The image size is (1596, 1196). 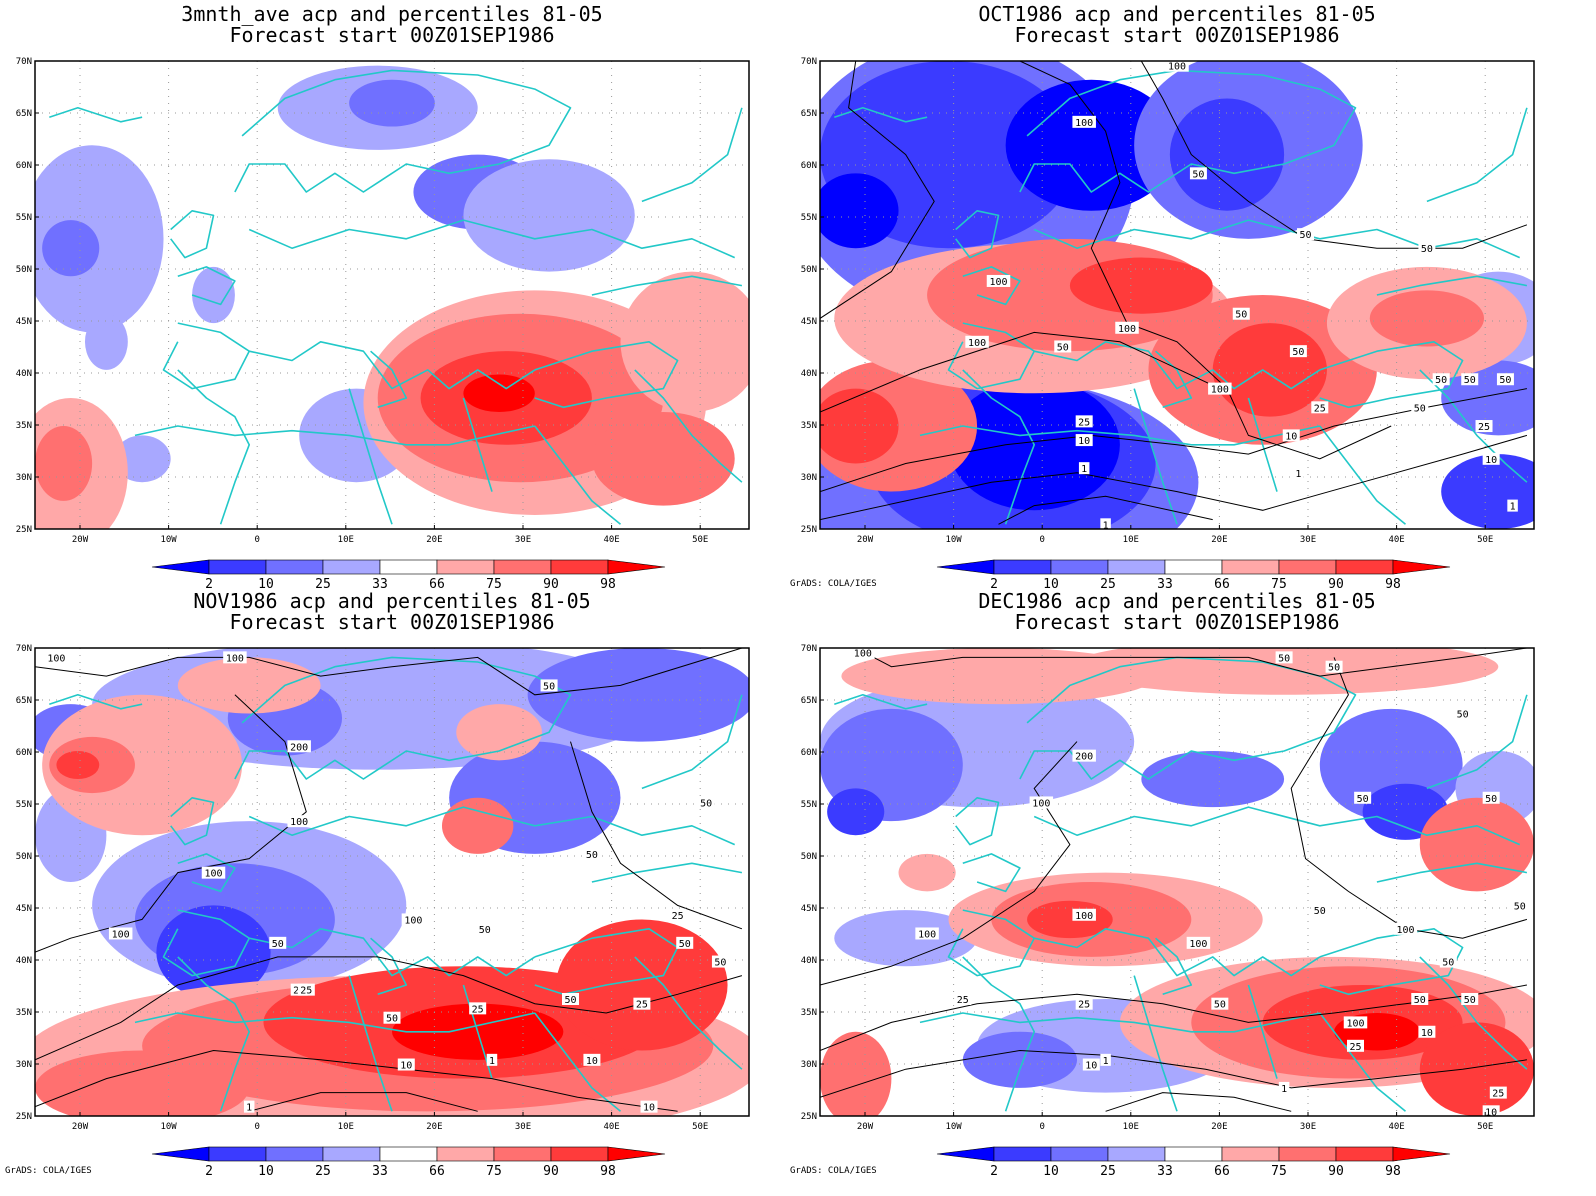 What do you see at coordinates (1108, 584) in the screenshot?
I see `colorbar-label: 25` at bounding box center [1108, 584].